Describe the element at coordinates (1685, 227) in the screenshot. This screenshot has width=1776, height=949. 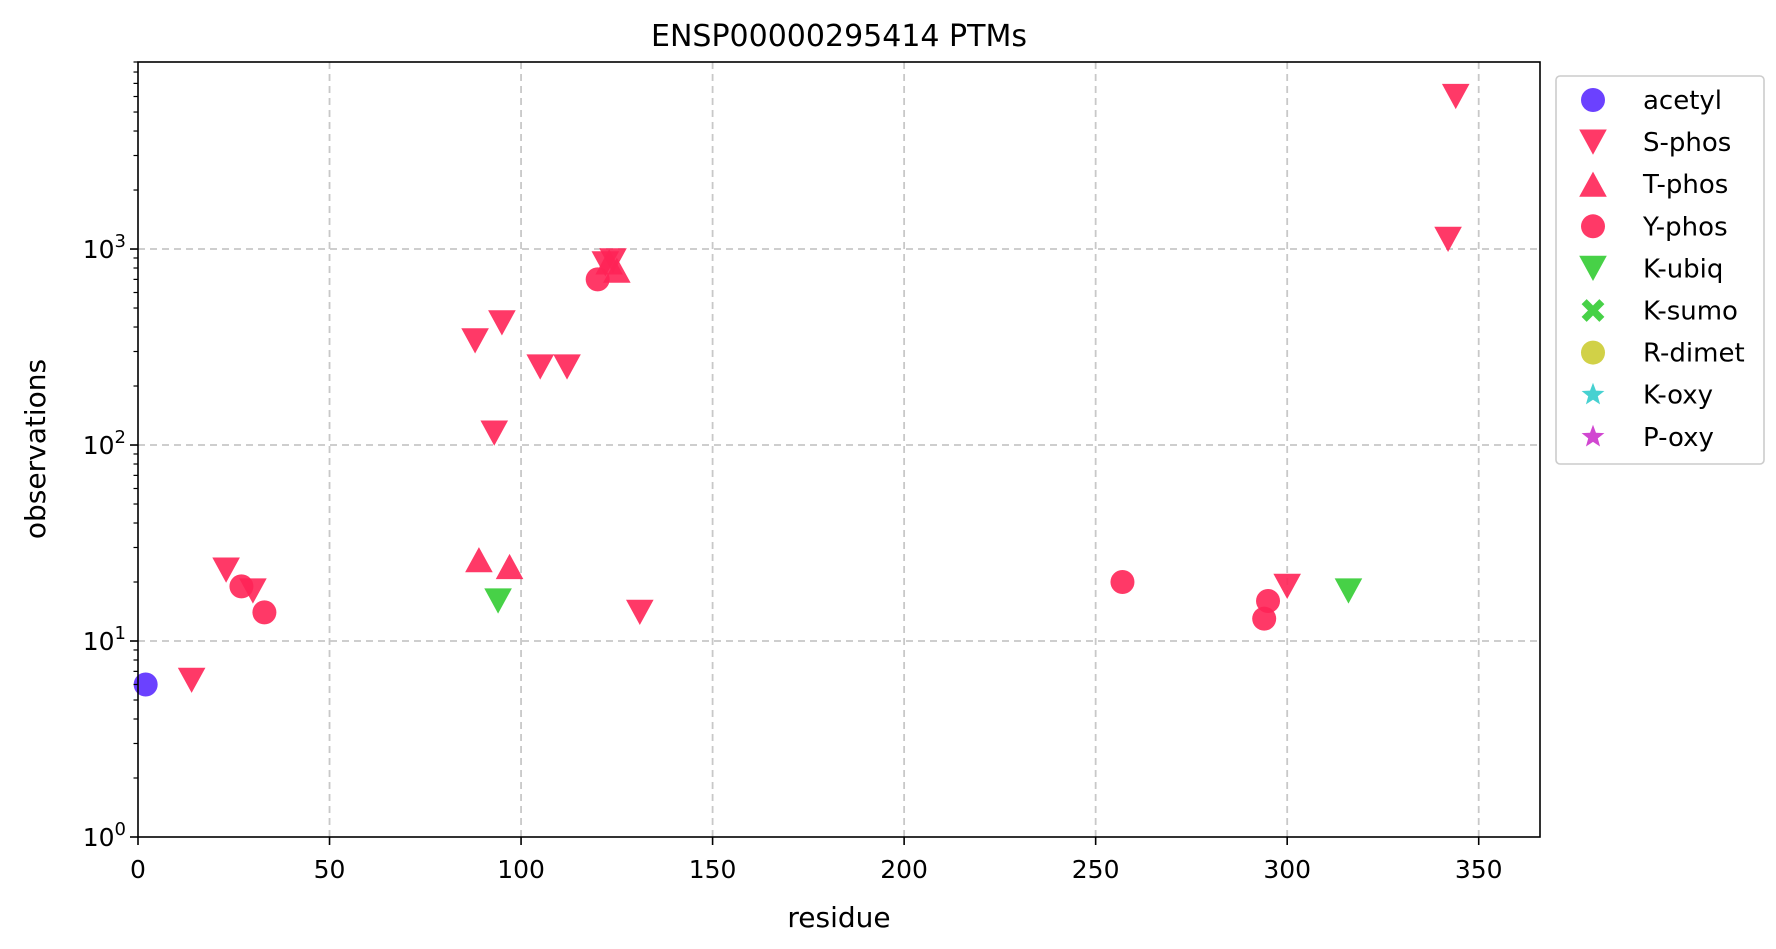
I see `legend-label: Y-phos` at that location.